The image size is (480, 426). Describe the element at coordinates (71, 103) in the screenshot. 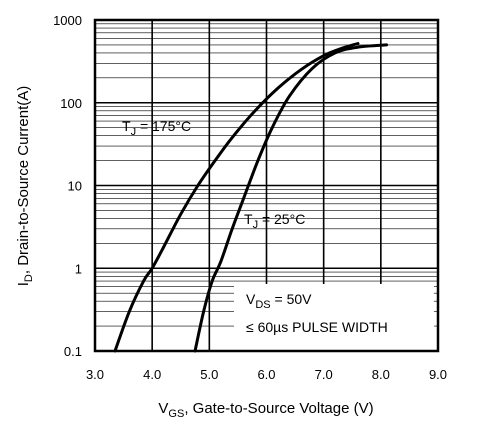

I see `y-tick-label: 100` at that location.